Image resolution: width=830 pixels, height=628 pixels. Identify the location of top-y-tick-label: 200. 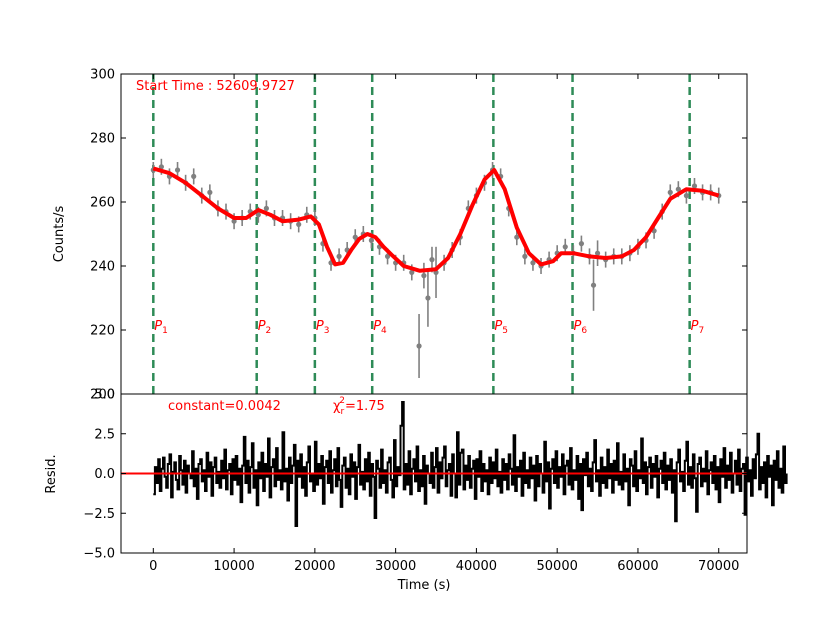
(102, 395).